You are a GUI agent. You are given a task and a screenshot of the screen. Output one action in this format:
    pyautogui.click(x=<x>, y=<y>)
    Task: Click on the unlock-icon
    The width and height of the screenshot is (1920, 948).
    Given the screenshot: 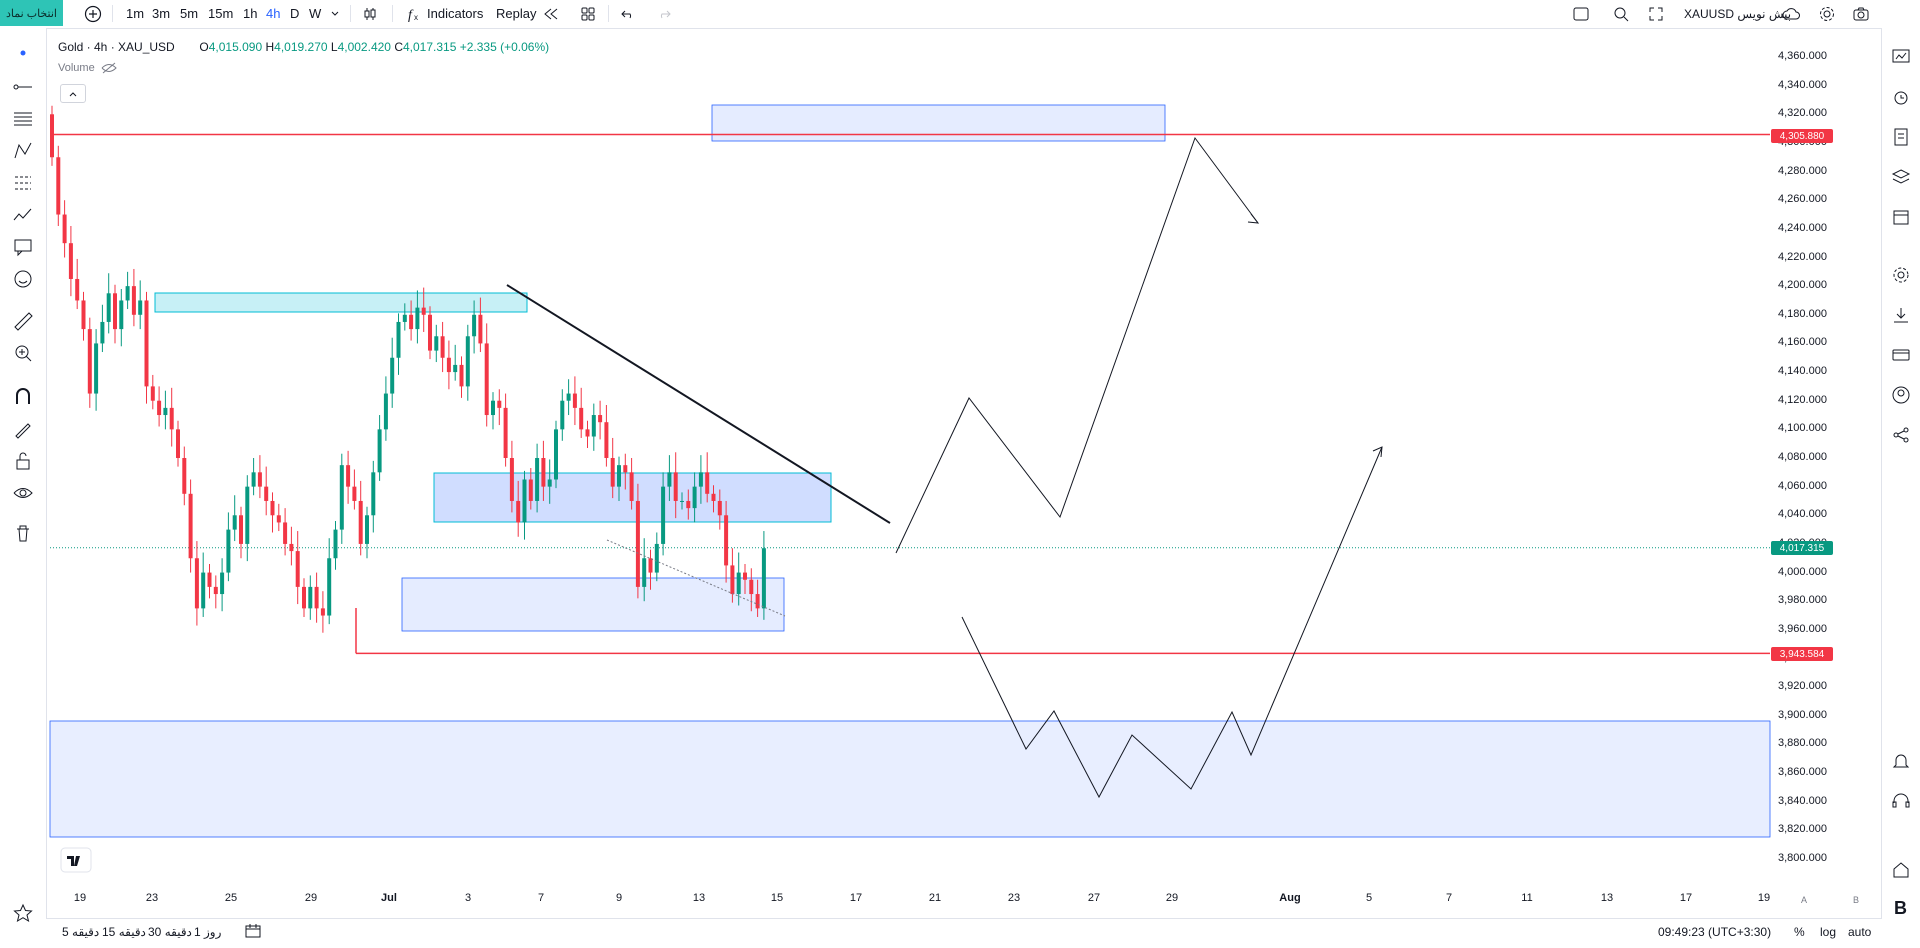 What is the action you would take?
    pyautogui.click(x=23, y=461)
    